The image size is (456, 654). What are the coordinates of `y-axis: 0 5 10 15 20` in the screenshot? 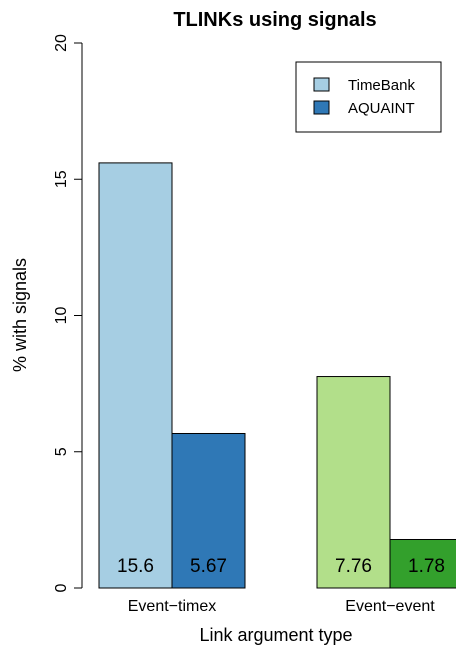 It's located at (68, 313).